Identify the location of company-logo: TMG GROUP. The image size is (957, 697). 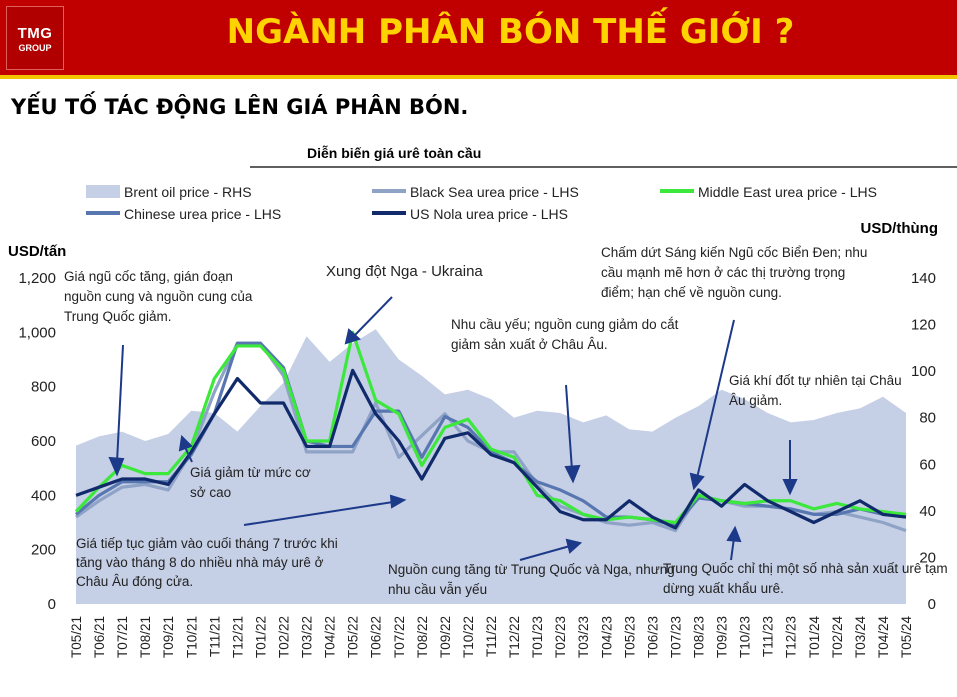
(35, 38).